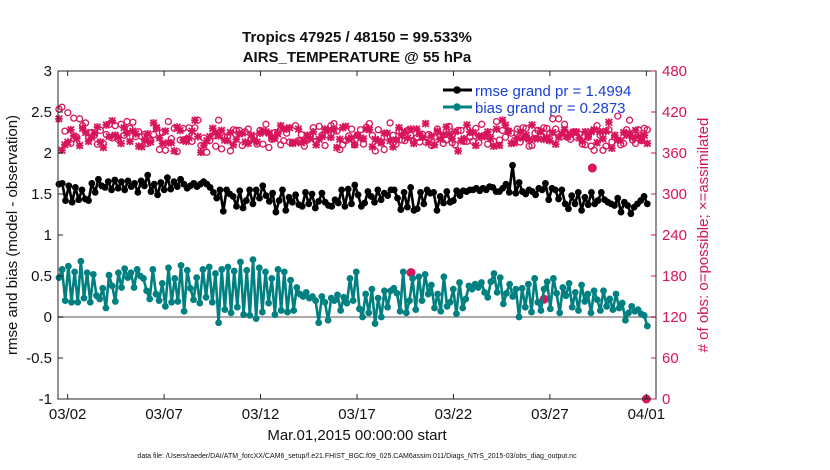 The height and width of the screenshot is (470, 830). Describe the element at coordinates (674, 71) in the screenshot. I see `y-right-tick-label: 480` at that location.